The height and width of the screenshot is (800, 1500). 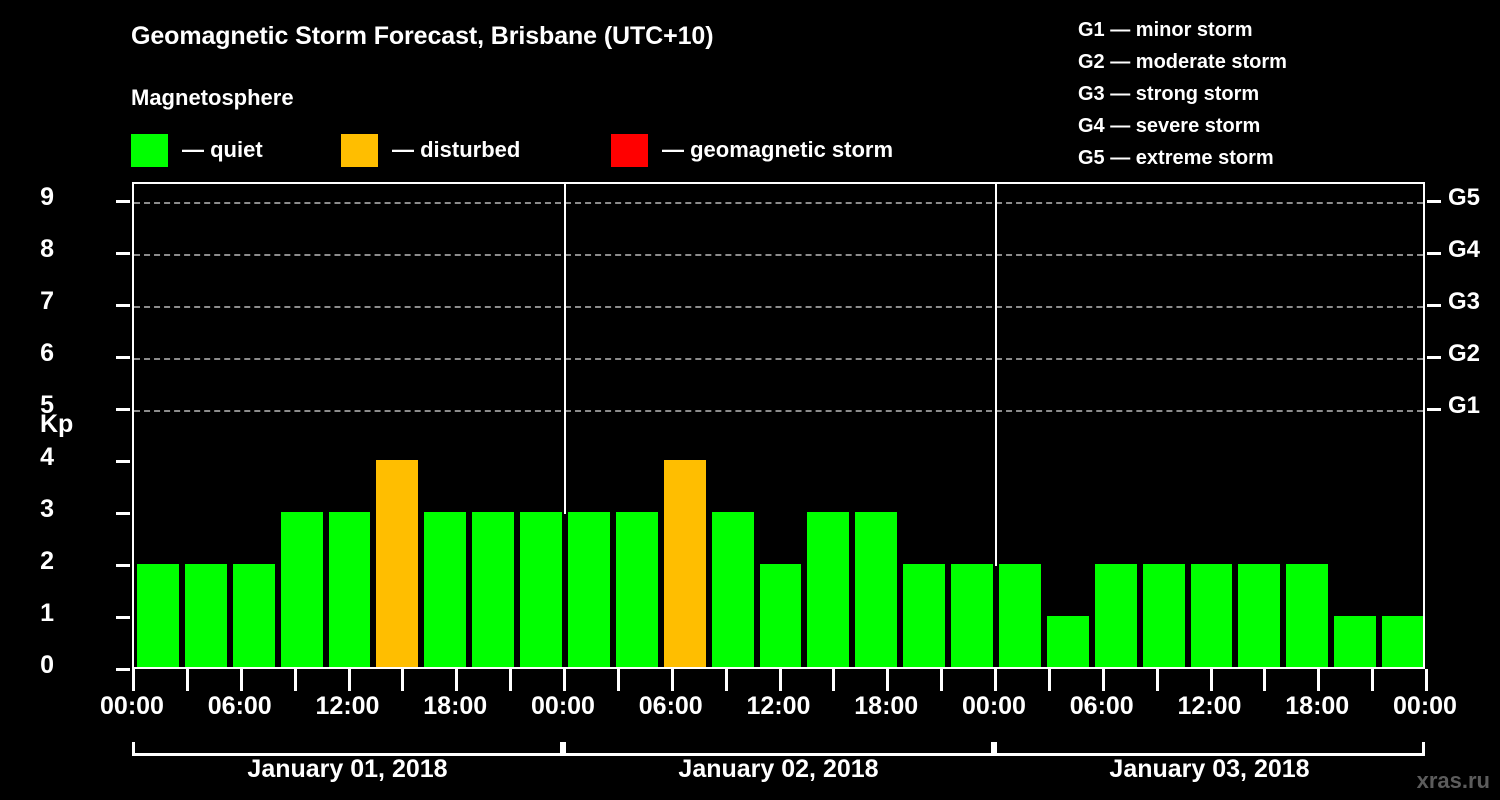 I want to click on y-axis-title: Kp, so click(x=57, y=424).